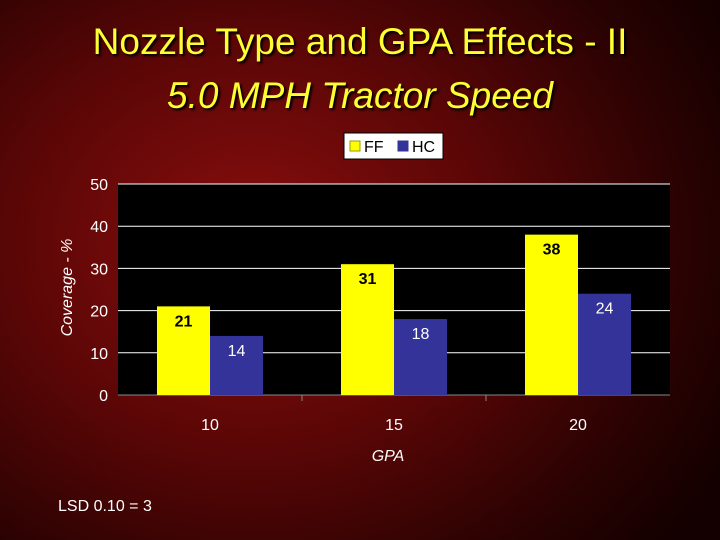  What do you see at coordinates (99, 312) in the screenshot?
I see `y-tick-label: 20` at bounding box center [99, 312].